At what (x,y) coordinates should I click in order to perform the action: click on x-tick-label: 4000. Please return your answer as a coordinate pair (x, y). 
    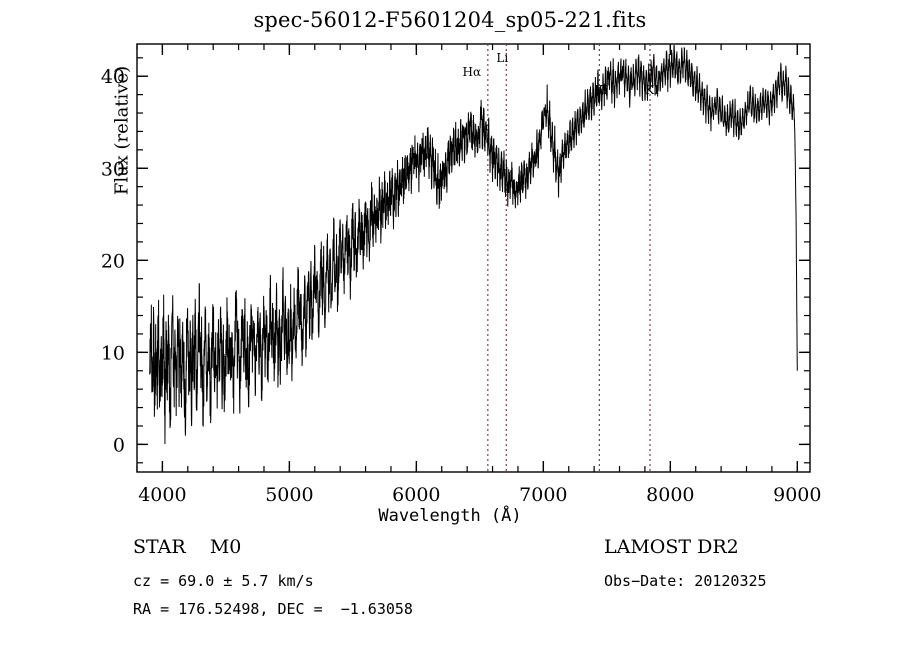
    Looking at the image, I should click on (162, 495).